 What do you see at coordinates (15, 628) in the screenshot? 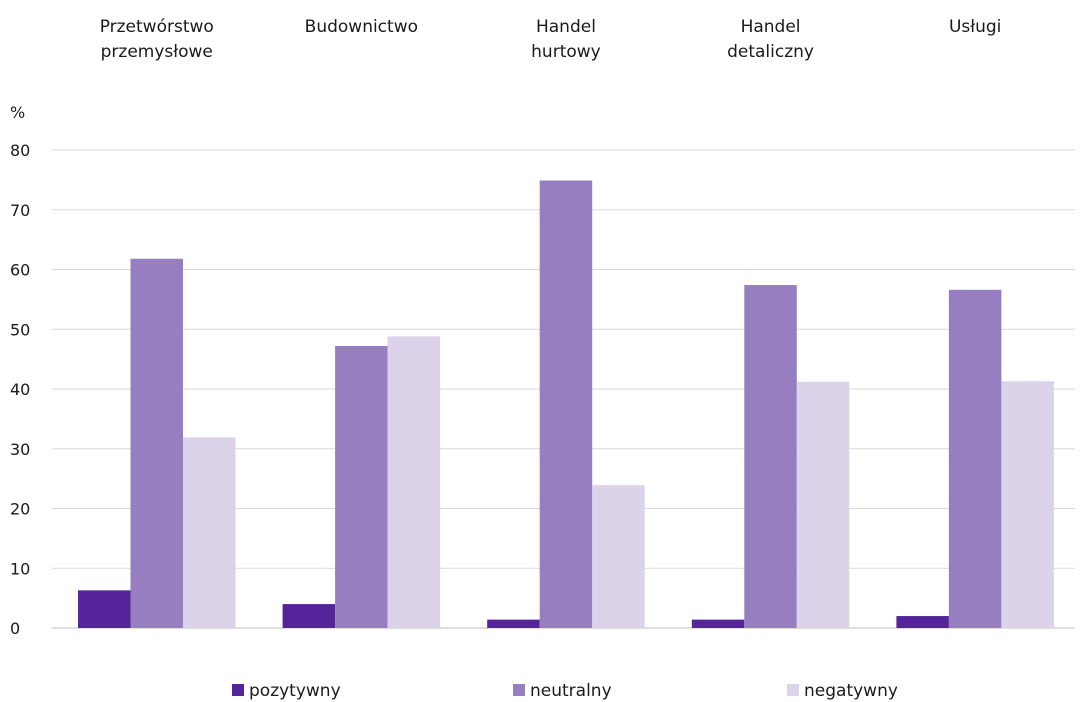
I see `y-tick-label: 0` at bounding box center [15, 628].